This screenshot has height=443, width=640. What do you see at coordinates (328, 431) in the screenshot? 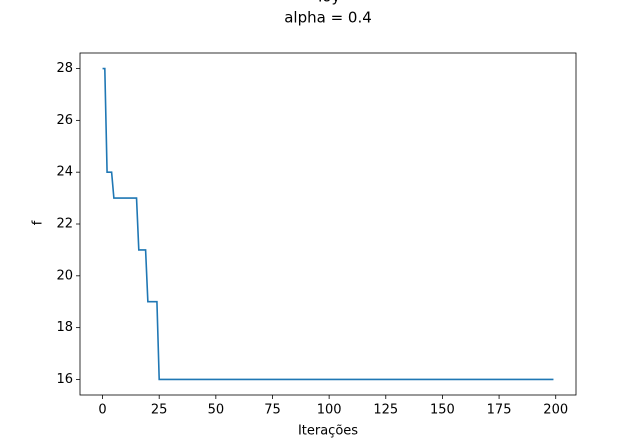
I see `x-axis-label: Iterações` at bounding box center [328, 431].